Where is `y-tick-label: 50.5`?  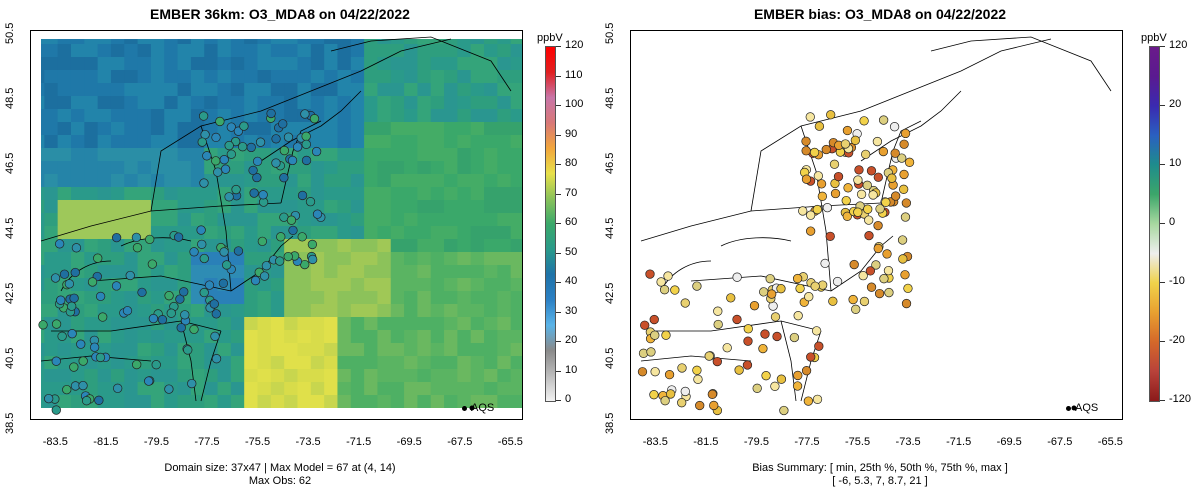
y-tick-label: 50.5 is located at coordinates (10, 33).